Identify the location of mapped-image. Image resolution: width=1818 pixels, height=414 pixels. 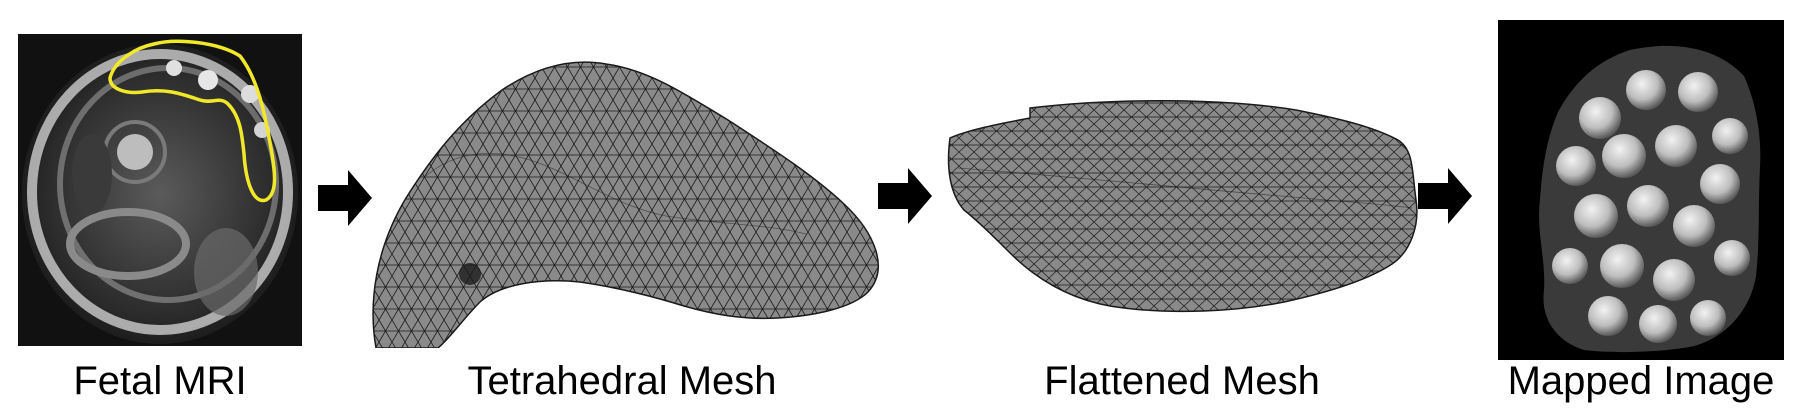
(1641, 190).